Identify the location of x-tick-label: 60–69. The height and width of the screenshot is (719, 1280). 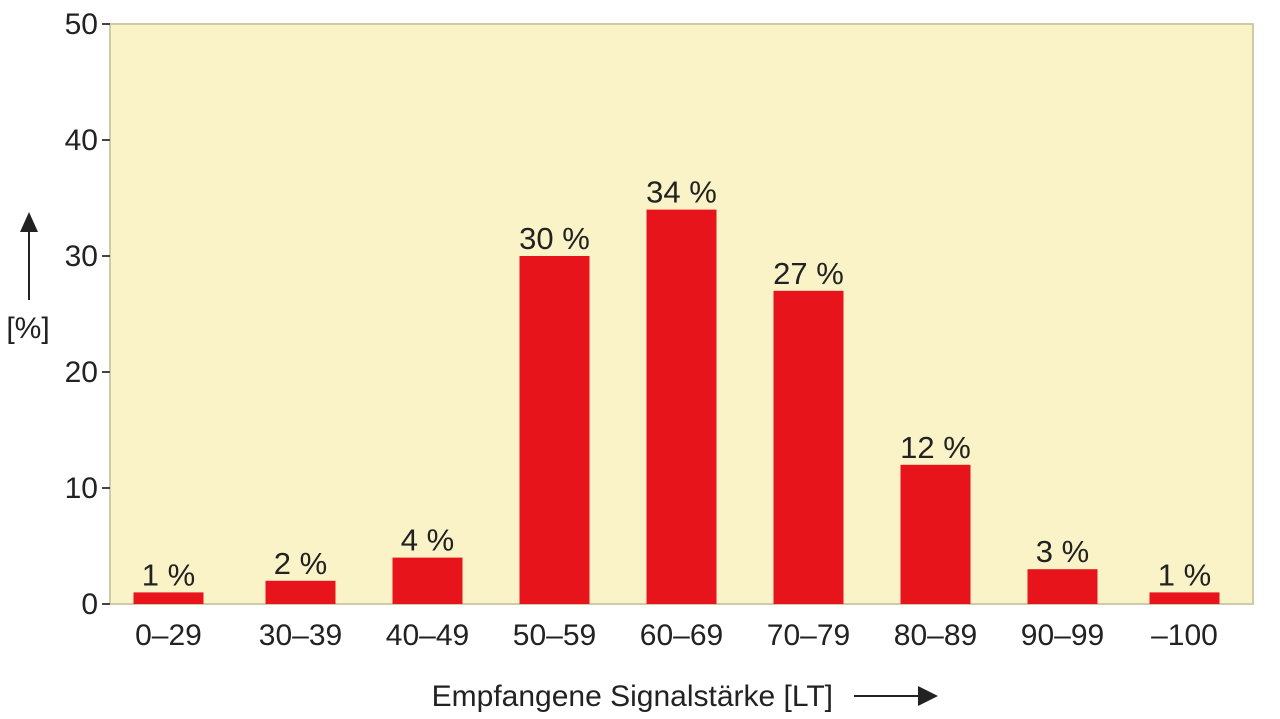
(681, 635).